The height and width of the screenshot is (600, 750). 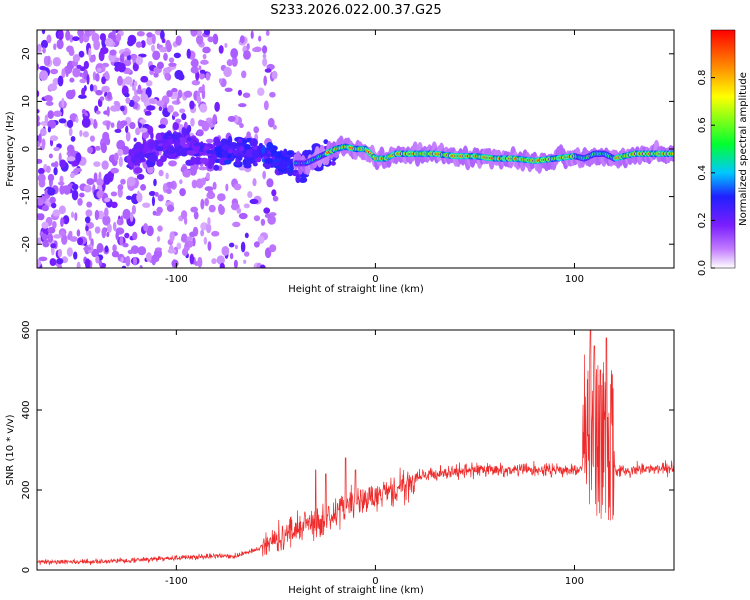 What do you see at coordinates (702, 125) in the screenshot?
I see `colorbar-tick-label: 0.6` at bounding box center [702, 125].